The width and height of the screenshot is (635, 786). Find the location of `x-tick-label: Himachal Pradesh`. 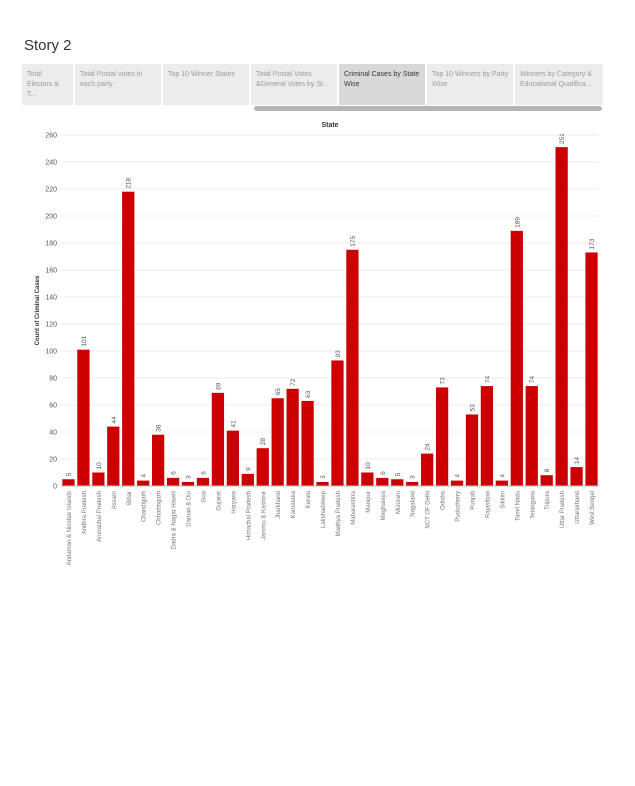

x-tick-label: Himachal Pradesh is located at coordinates (249, 515).